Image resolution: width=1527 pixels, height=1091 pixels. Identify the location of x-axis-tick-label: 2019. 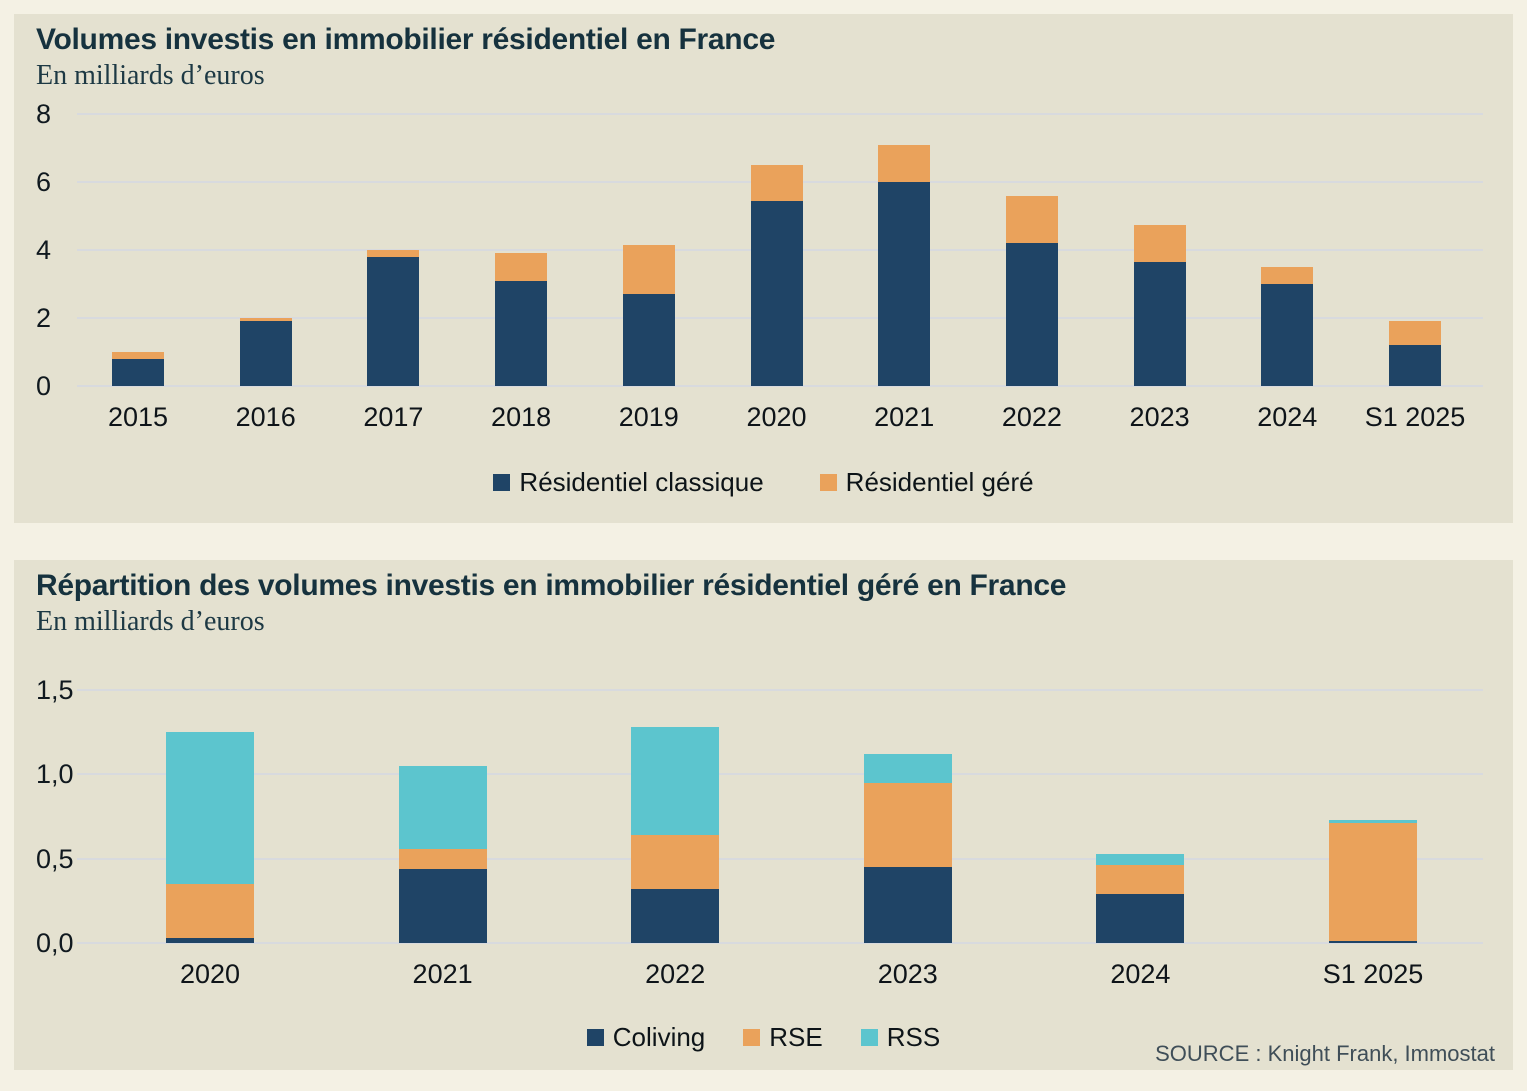
(648, 417).